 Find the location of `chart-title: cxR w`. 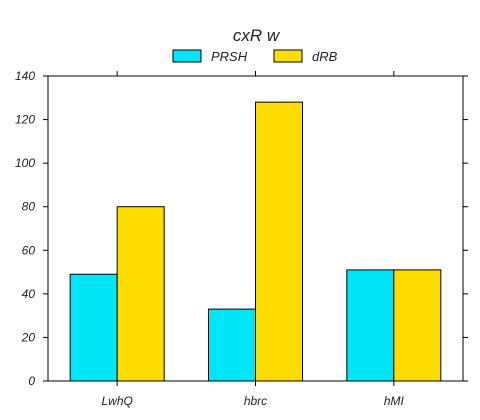

chart-title: cxR w is located at coordinates (257, 35).